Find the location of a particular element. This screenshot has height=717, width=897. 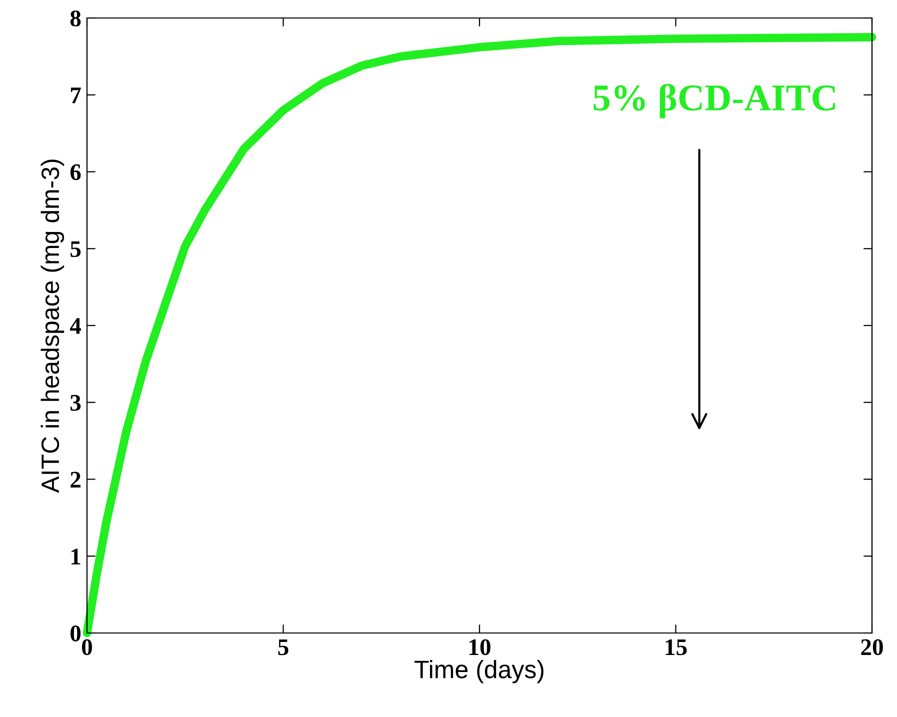

x-tick-label: 15 is located at coordinates (676, 647).